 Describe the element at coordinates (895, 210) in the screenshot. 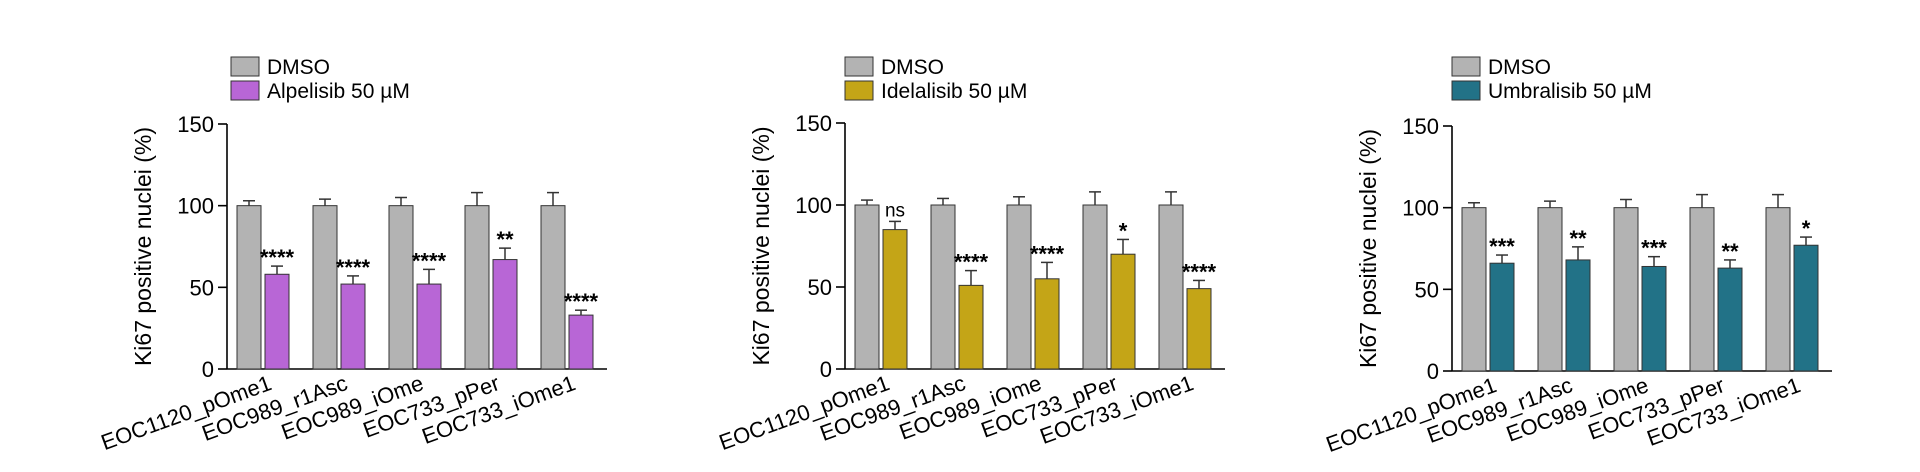

I see `significance-label: ns` at that location.